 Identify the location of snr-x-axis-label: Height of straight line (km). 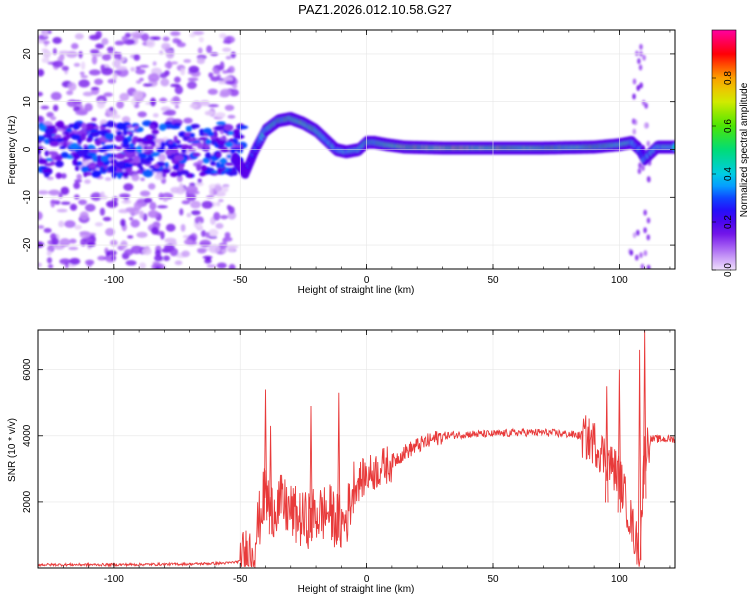
(356, 589).